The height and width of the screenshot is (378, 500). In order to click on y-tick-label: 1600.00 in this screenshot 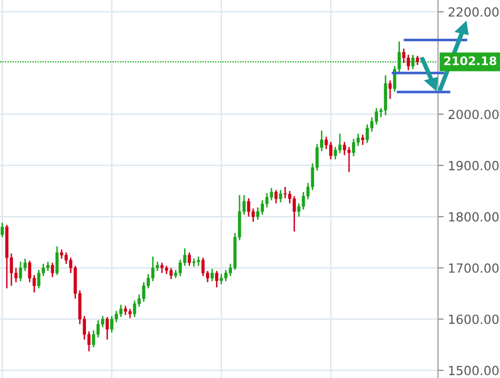, I will do `click(474, 319)`.